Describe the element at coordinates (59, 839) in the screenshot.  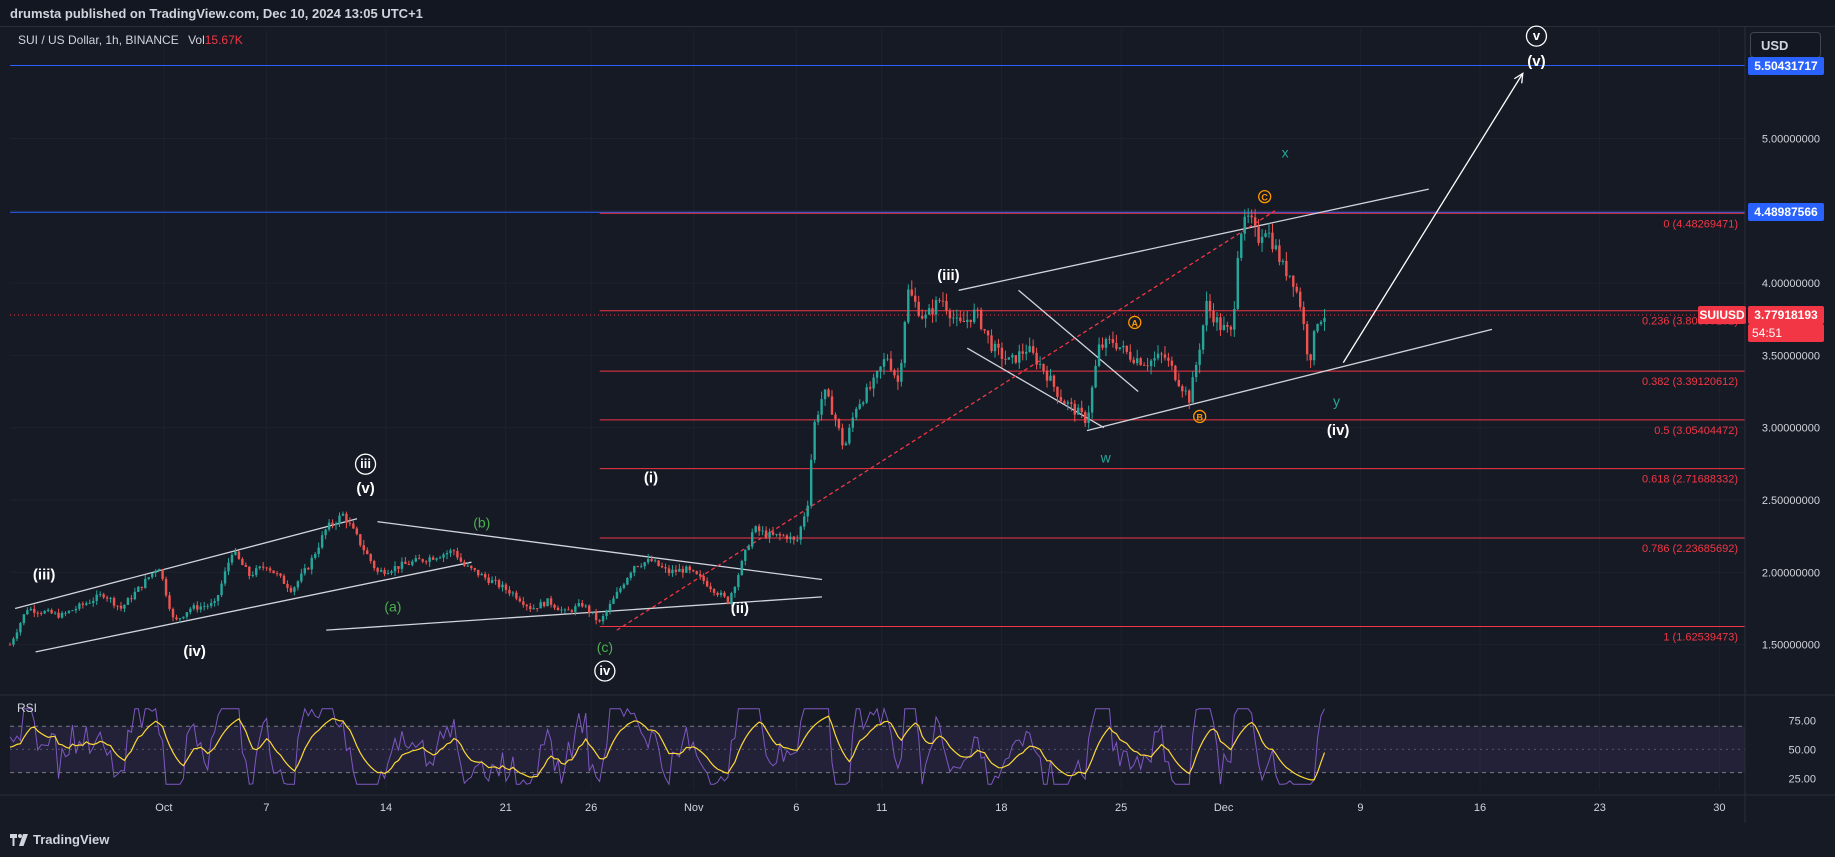
I see `footer-brand: TradingView` at that location.